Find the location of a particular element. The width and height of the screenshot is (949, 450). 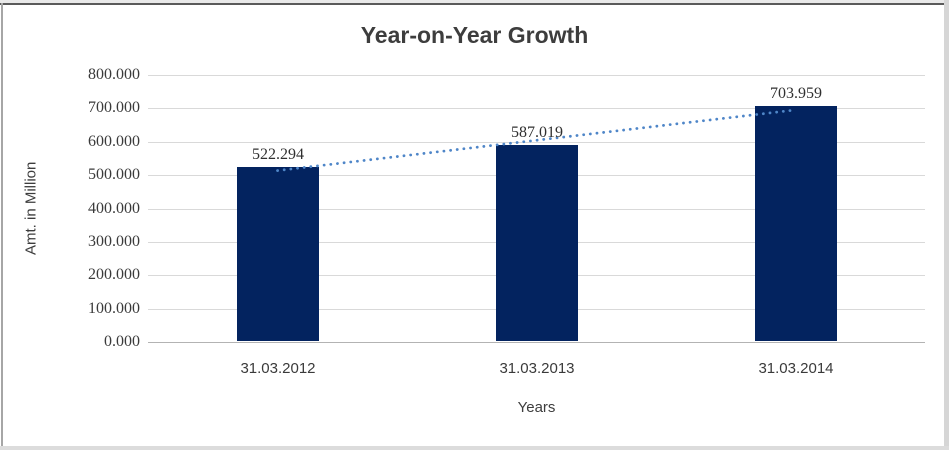

y-tick-label: 100.000 is located at coordinates (114, 308).